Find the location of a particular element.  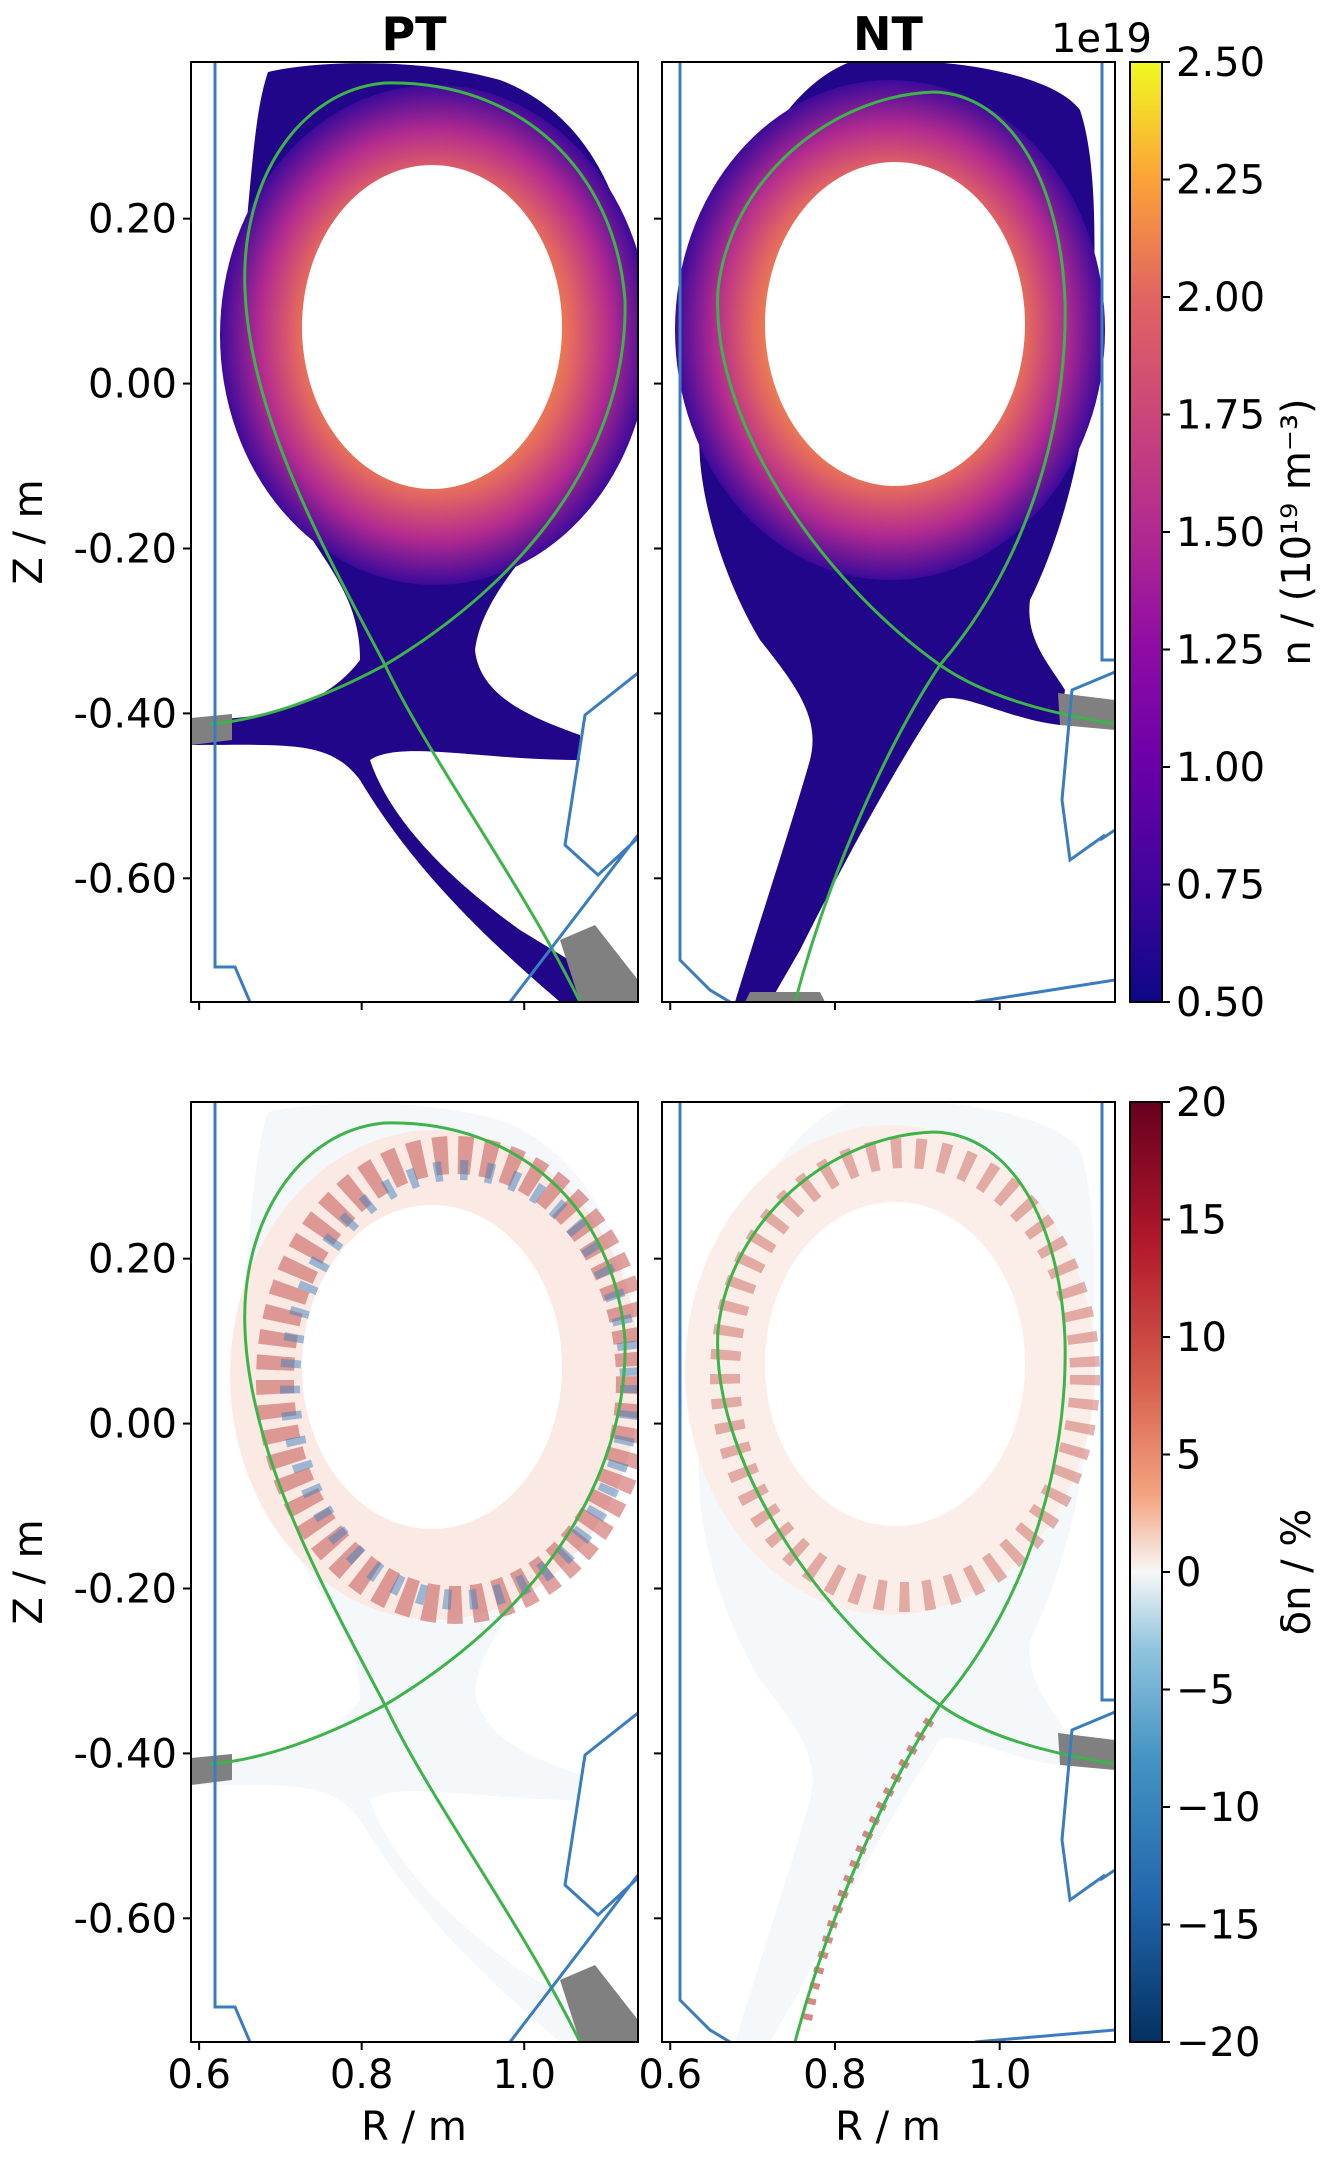

pt-wall is located at coordinates (425, 532).